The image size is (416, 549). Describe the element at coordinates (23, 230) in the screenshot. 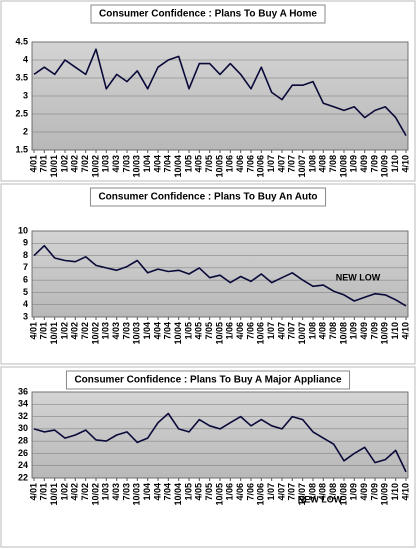

I see `y-tick-label: 10` at that location.